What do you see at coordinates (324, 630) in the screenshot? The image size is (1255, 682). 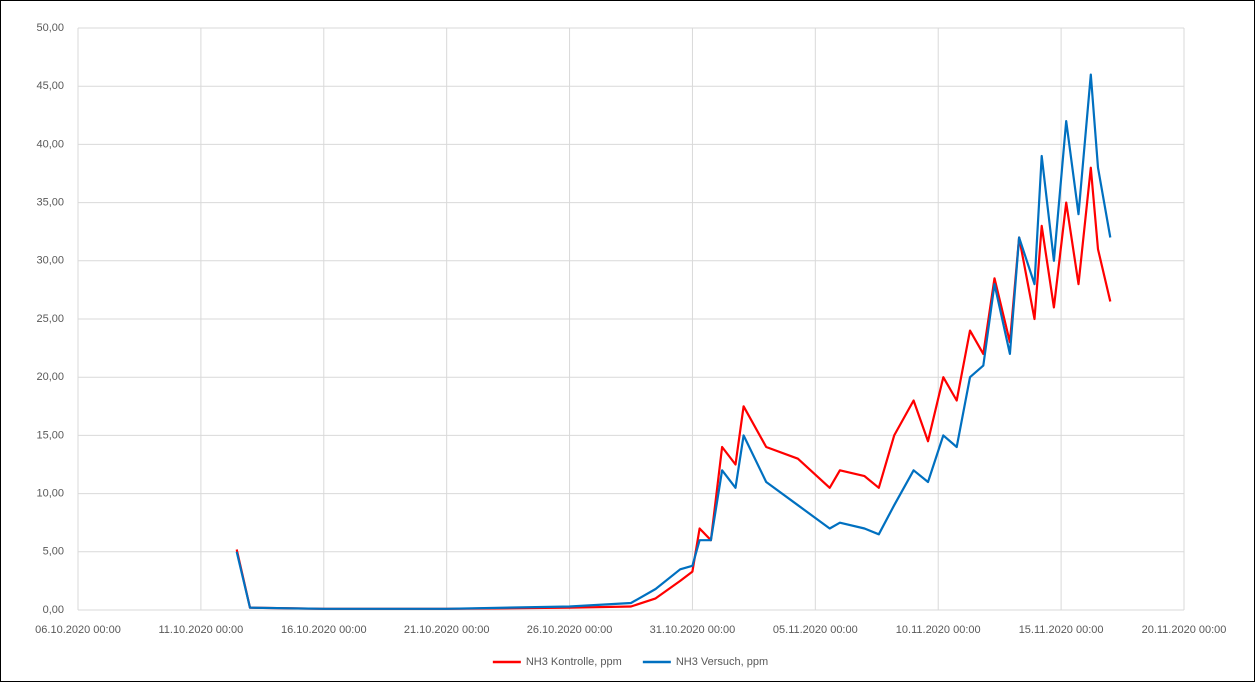 I see `x-tick-label: 16.10.2020 00:00` at bounding box center [324, 630].